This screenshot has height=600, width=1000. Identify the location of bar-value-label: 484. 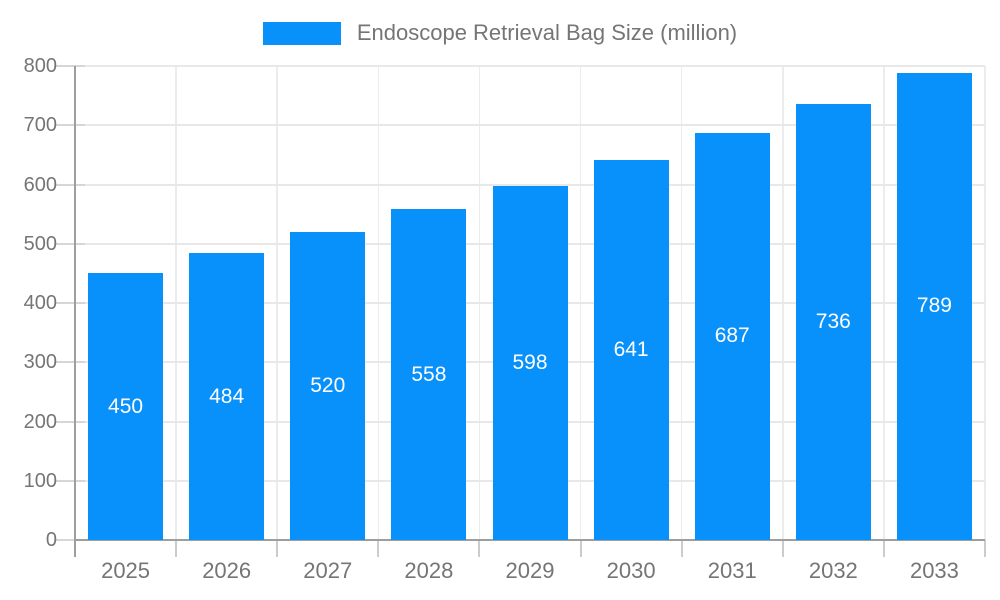
(227, 396).